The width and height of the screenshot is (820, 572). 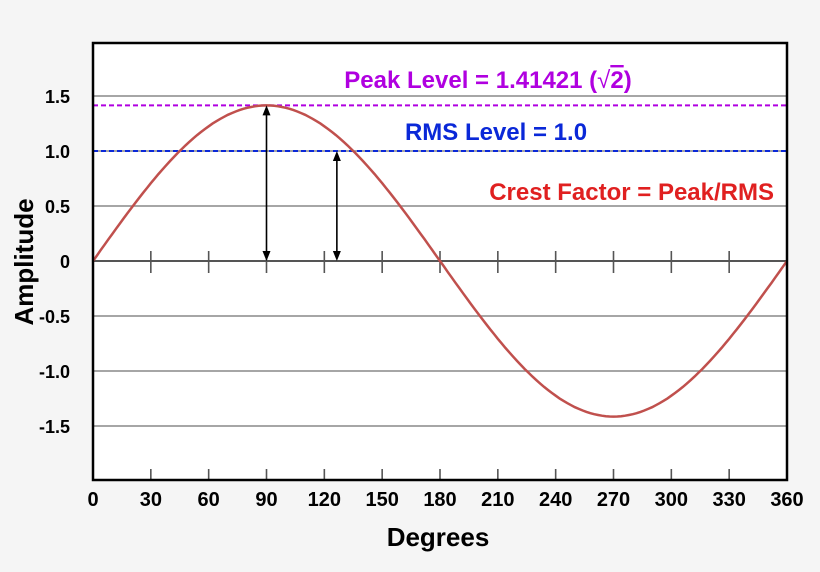 I want to click on y-tick-label: 1.5, so click(x=57, y=97).